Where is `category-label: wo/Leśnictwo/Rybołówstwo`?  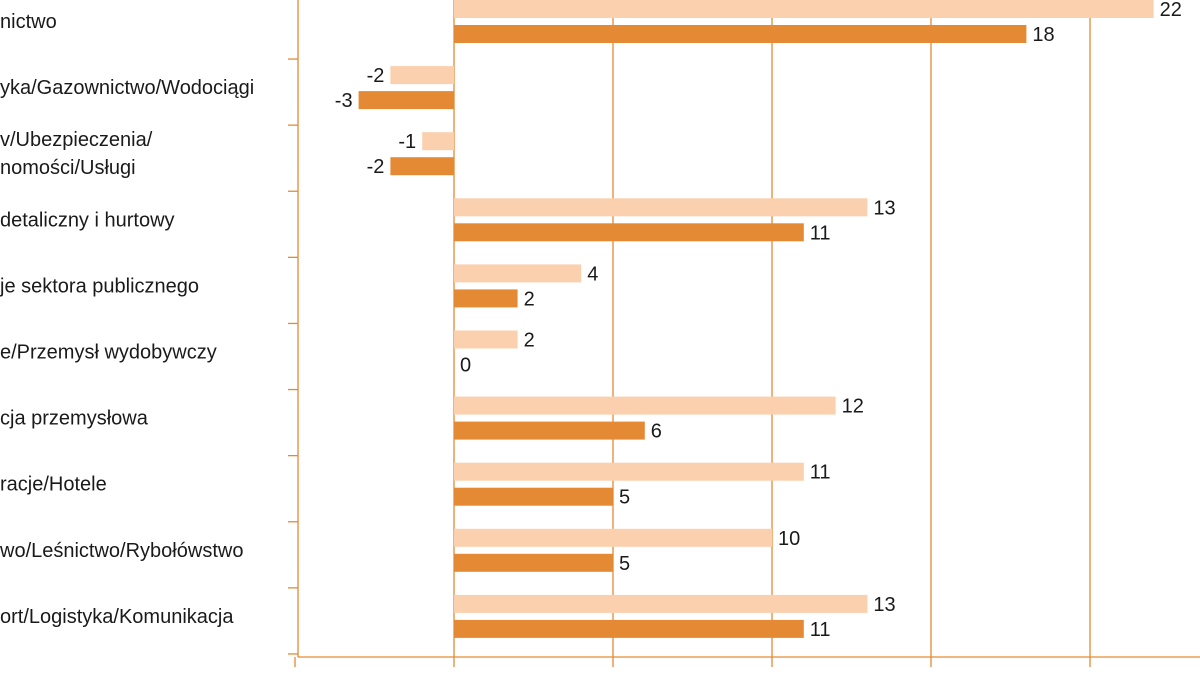
category-label: wo/Leśnictwo/Rybołówstwo is located at coordinates (121, 551).